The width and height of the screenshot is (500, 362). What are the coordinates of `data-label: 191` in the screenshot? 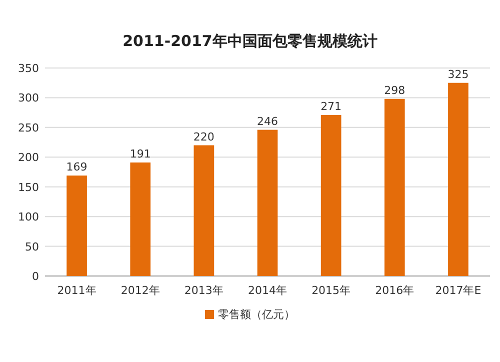 It's located at (140, 153).